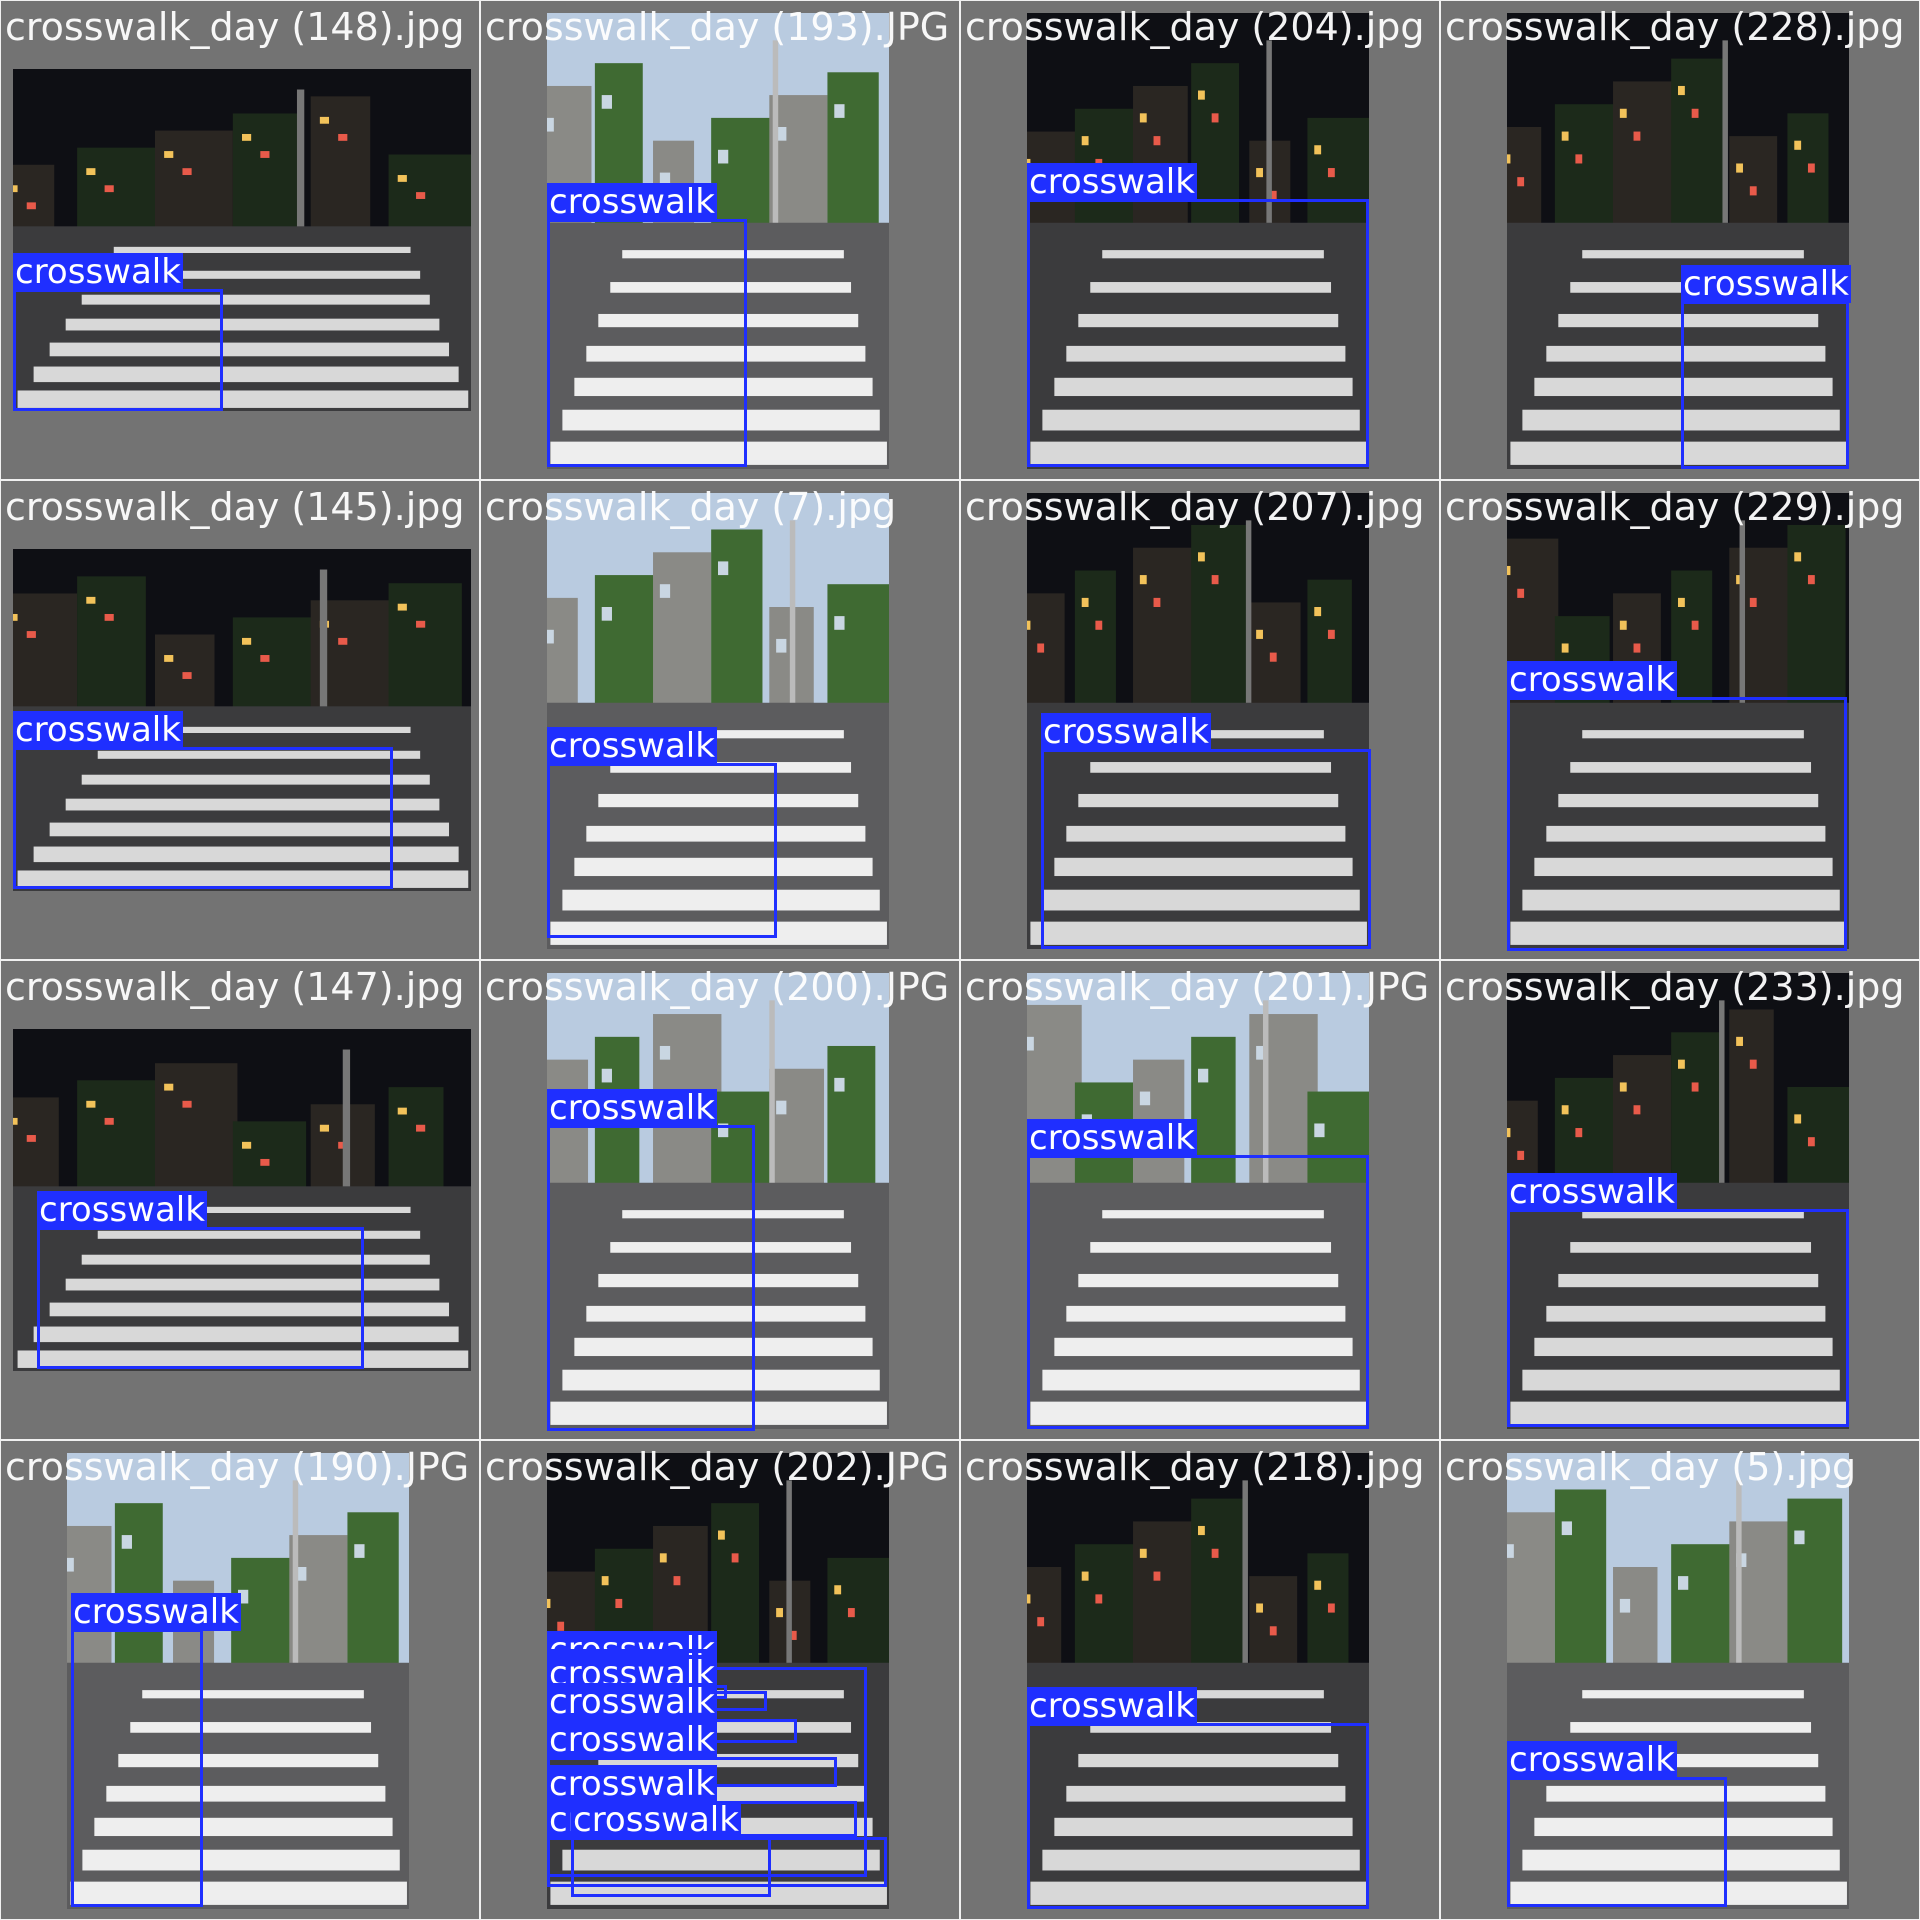 The image size is (1920, 1920). Describe the element at coordinates (240, 1200) in the screenshot. I see `image-tile: crosswalk_day (147).jpg crosswalk` at that location.